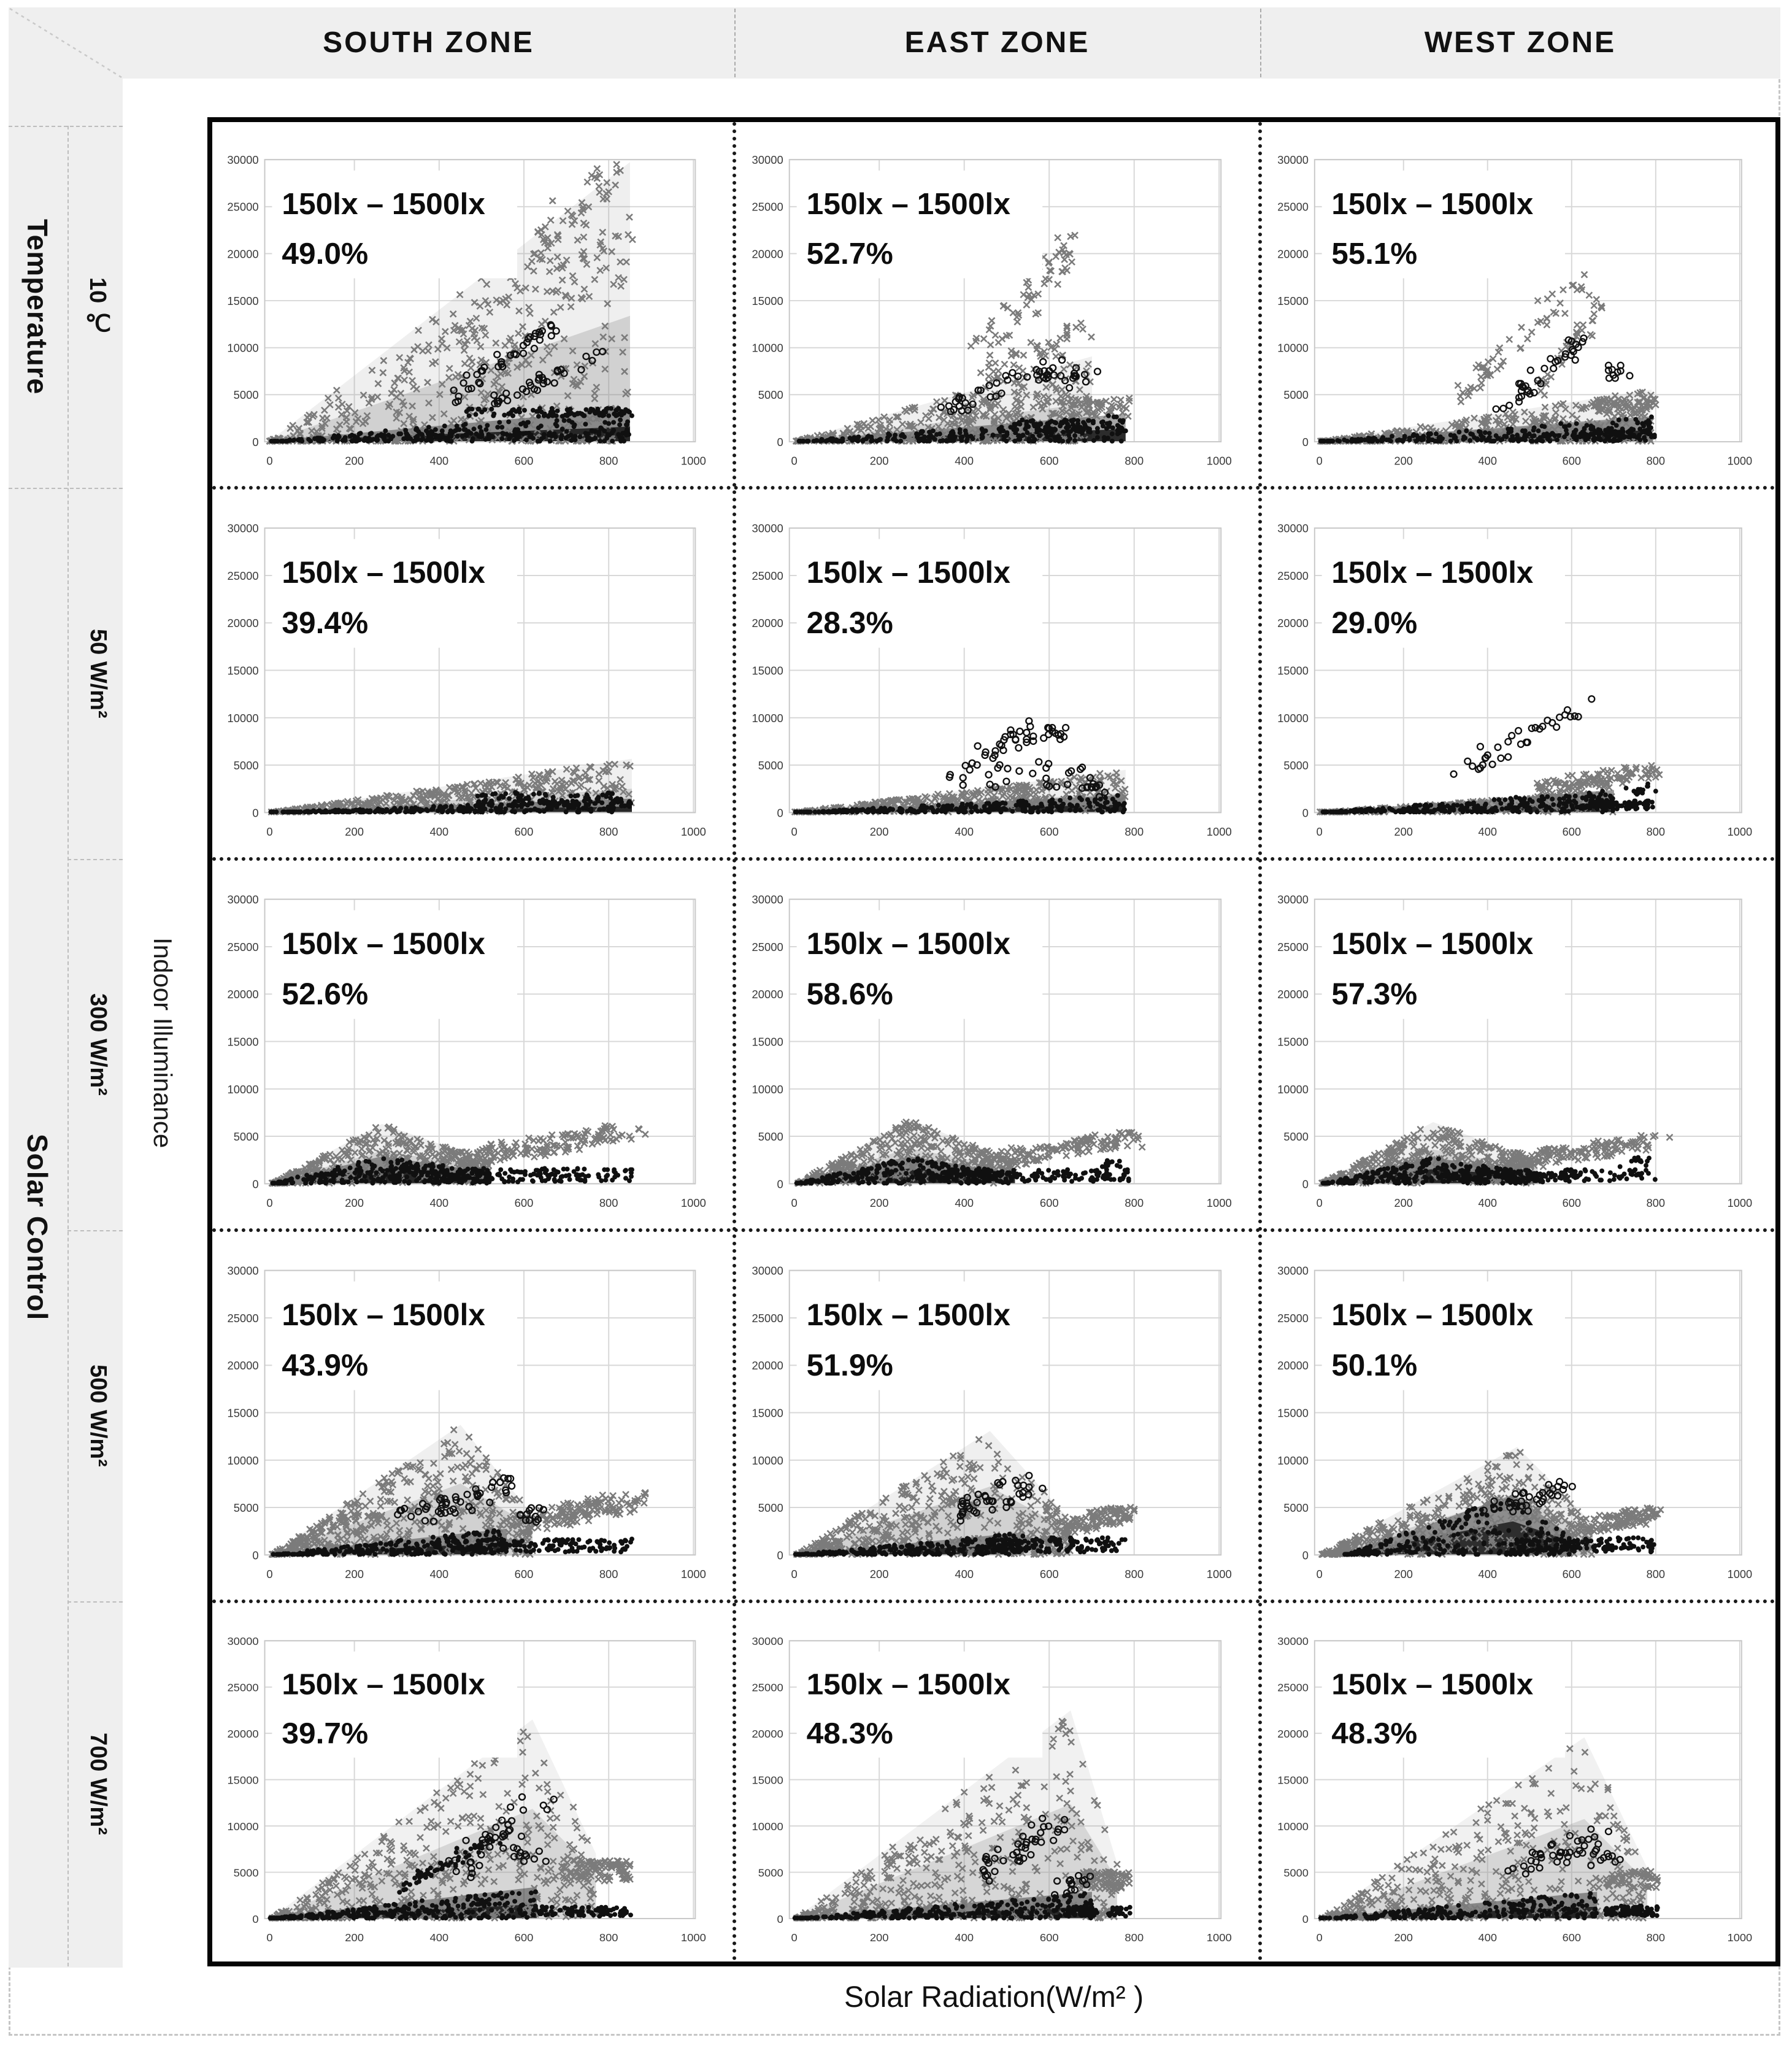 This screenshot has height=2048, width=1792. I want to click on zone-header-west: WEST ZONE, so click(1520, 42).